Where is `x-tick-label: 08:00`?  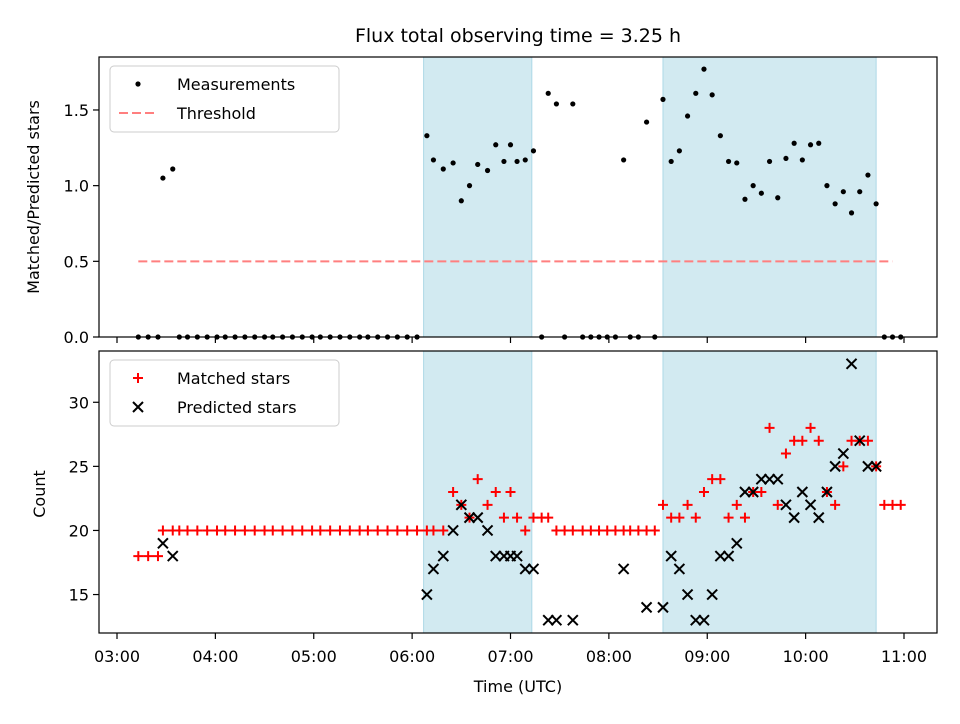 x-tick-label: 08:00 is located at coordinates (609, 656).